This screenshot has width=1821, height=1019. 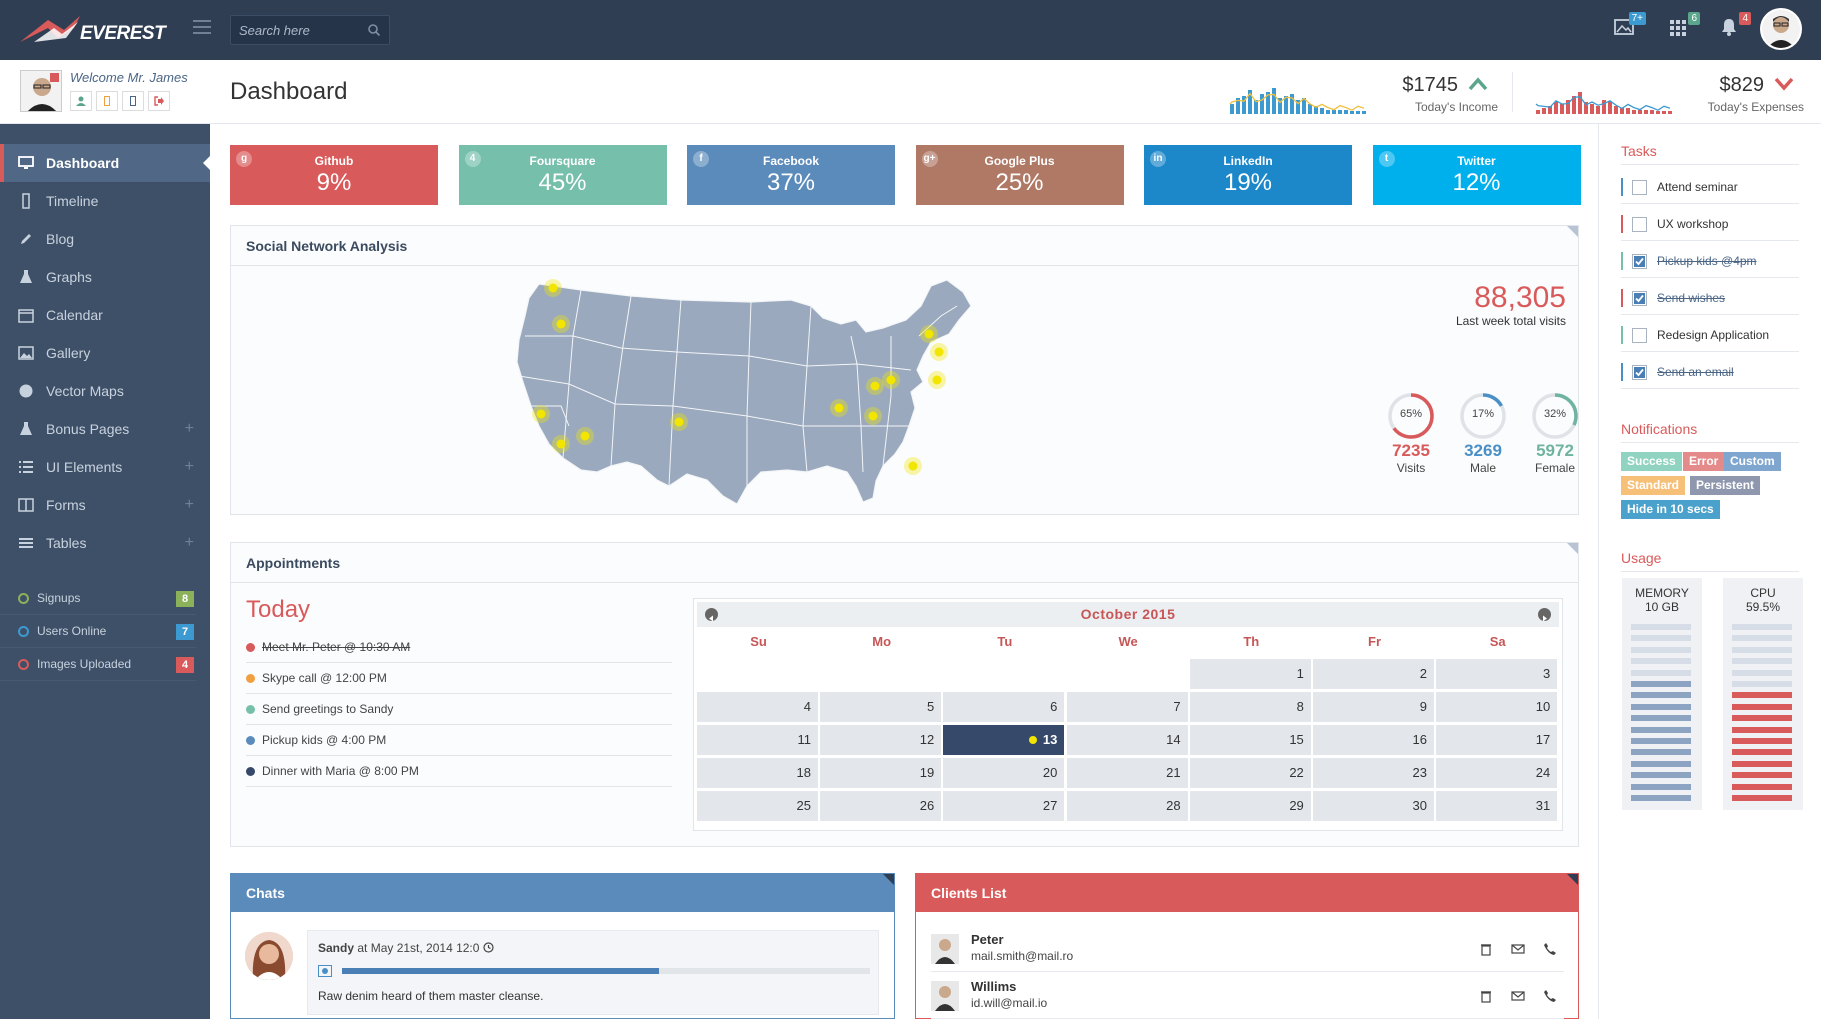 What do you see at coordinates (105, 239) in the screenshot?
I see `sidebar-item-blog: Blog` at bounding box center [105, 239].